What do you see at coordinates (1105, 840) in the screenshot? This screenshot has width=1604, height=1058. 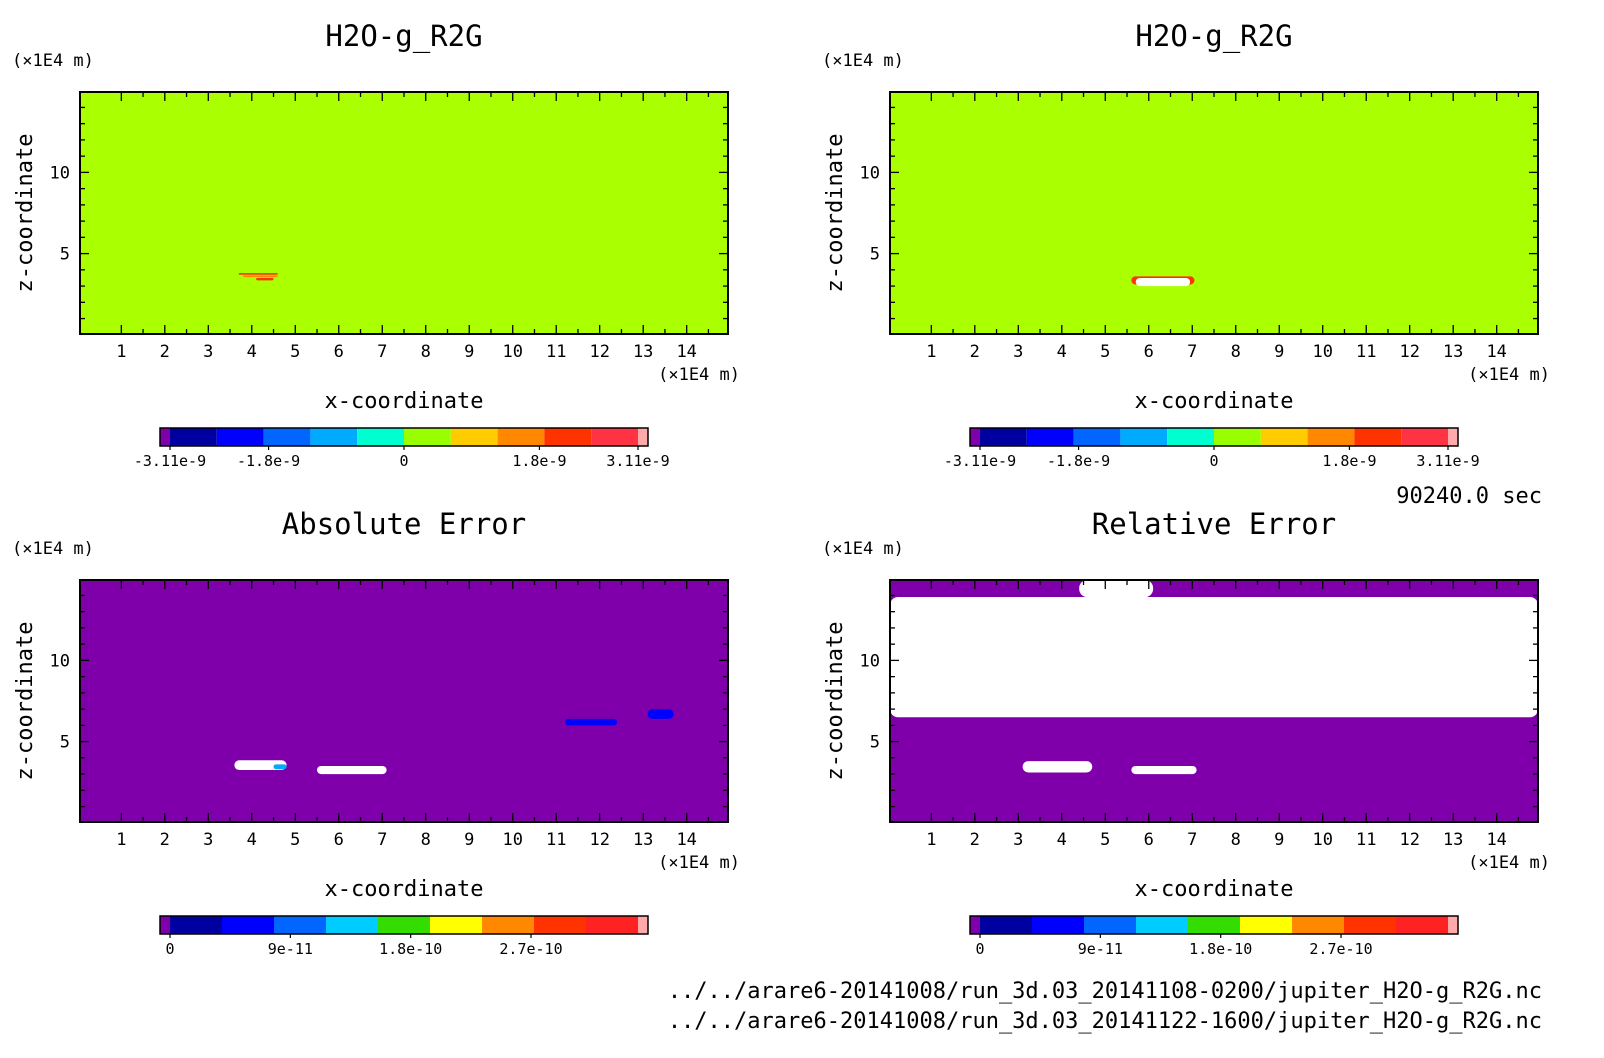 I see `x-tick-label: 5` at bounding box center [1105, 840].